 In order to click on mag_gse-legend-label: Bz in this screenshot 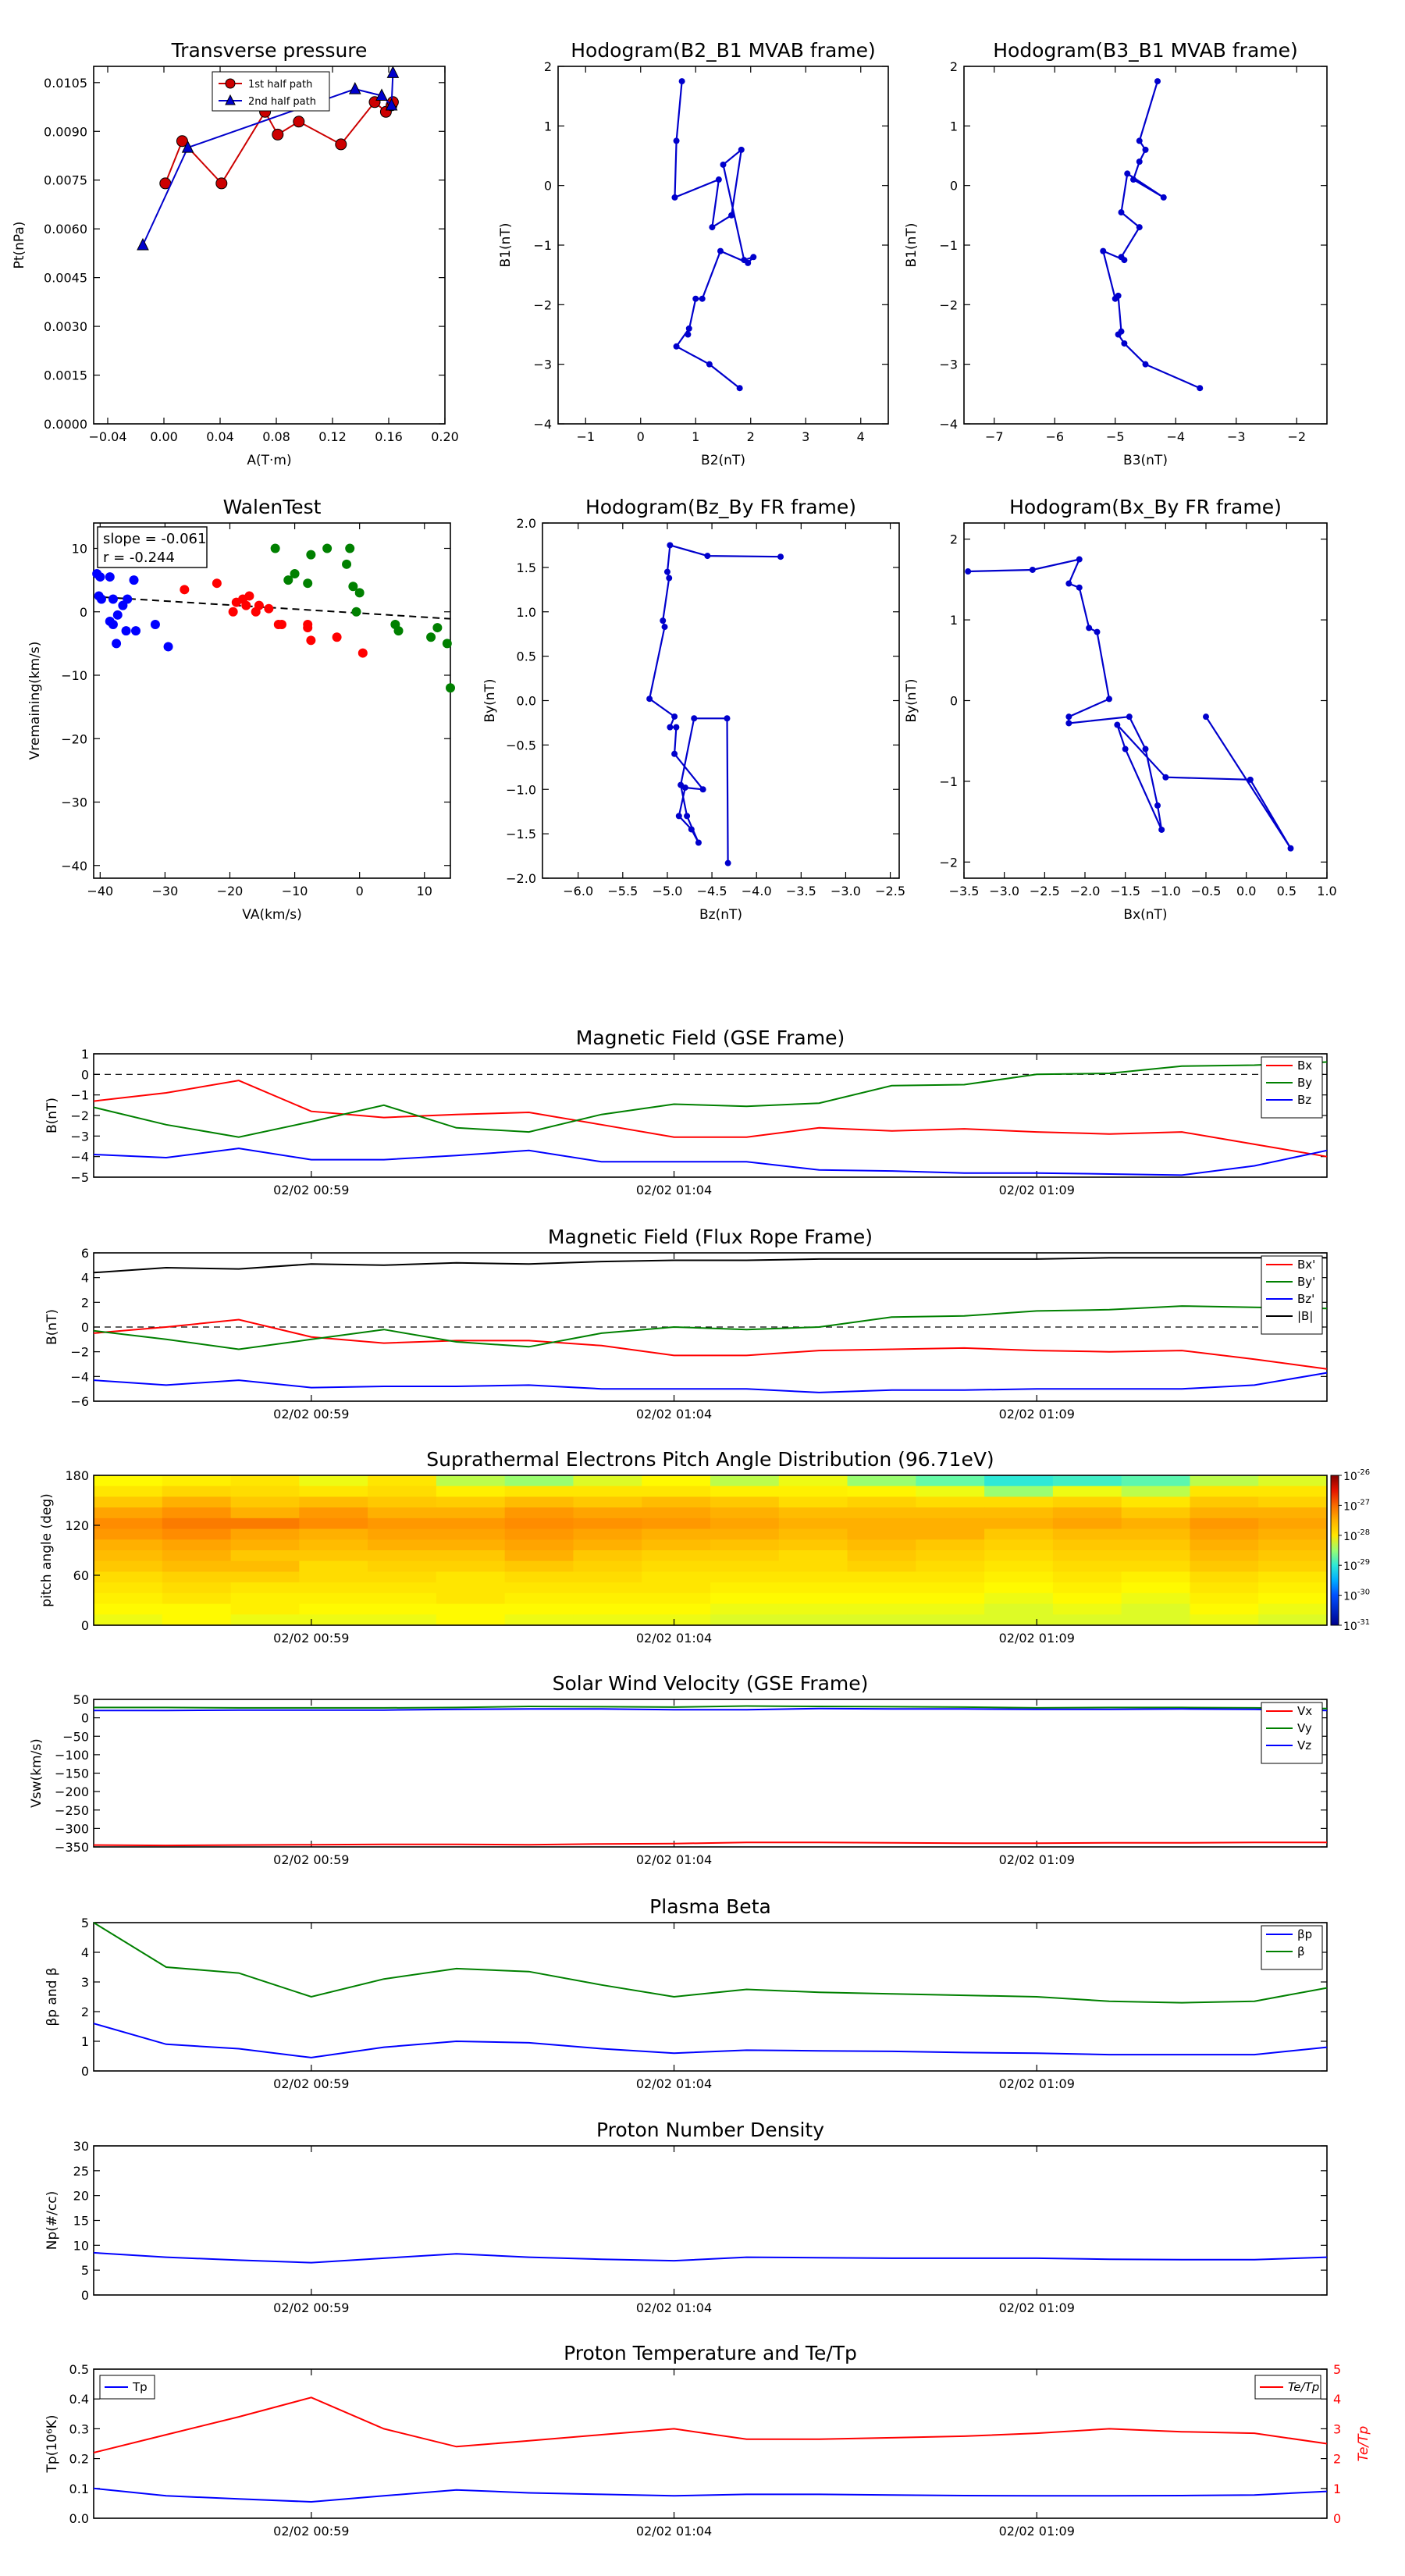, I will do `click(1304, 1100)`.